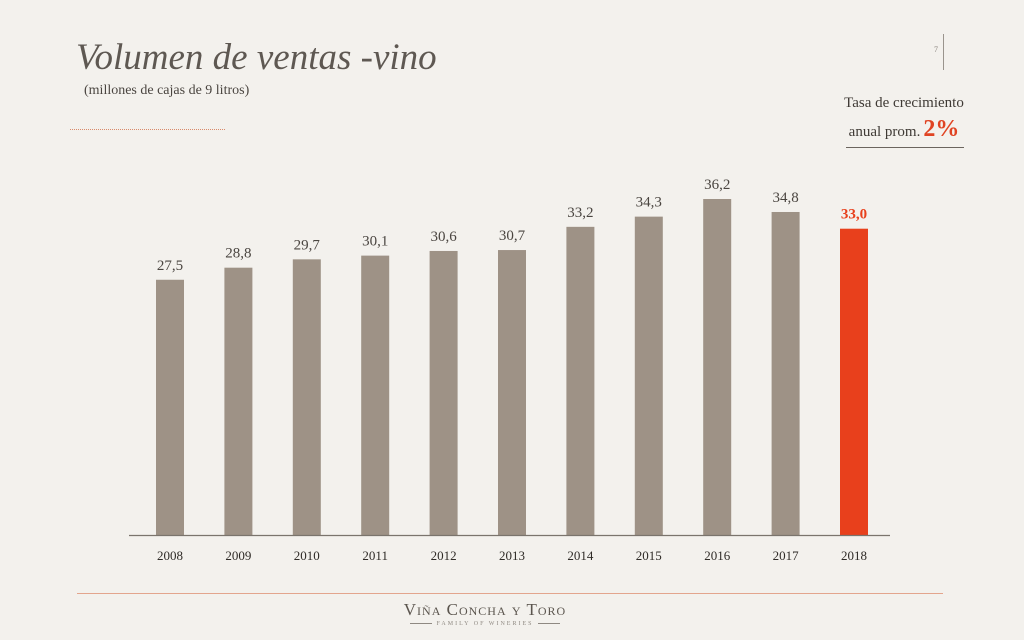 This screenshot has height=640, width=1024. Describe the element at coordinates (512, 236) in the screenshot. I see `data-label-2013: 30,7` at that location.